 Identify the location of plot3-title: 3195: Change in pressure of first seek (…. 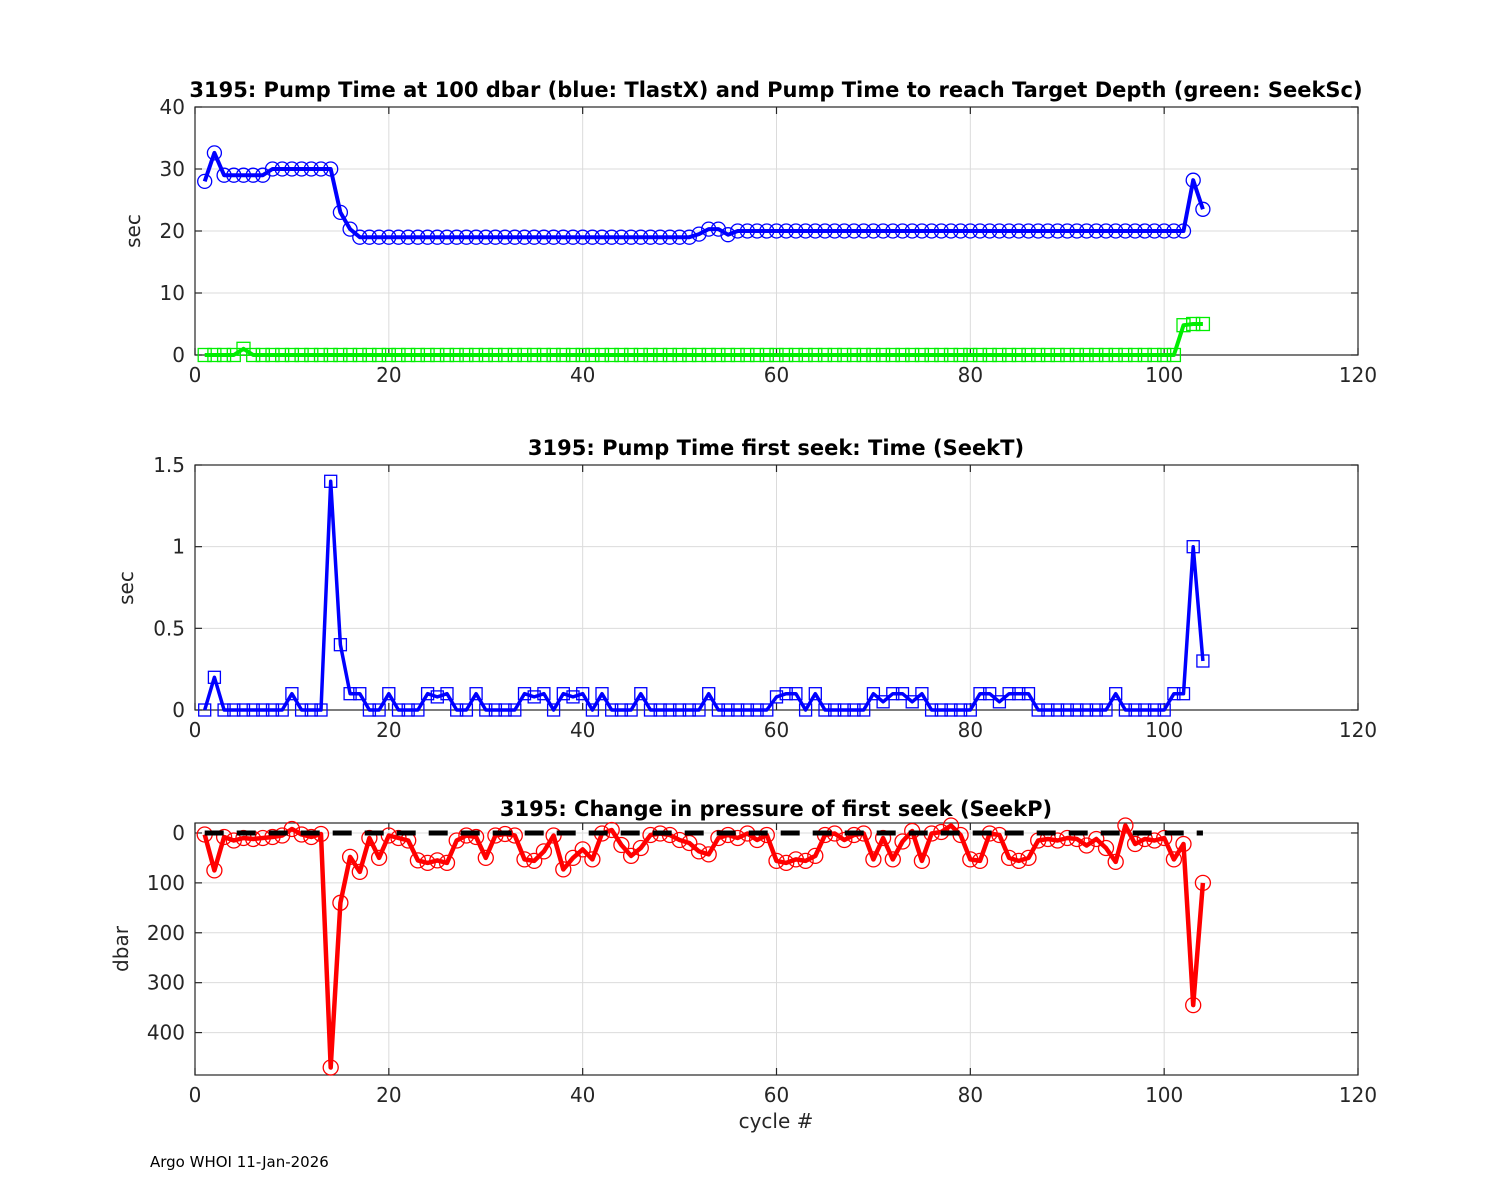
(776, 809).